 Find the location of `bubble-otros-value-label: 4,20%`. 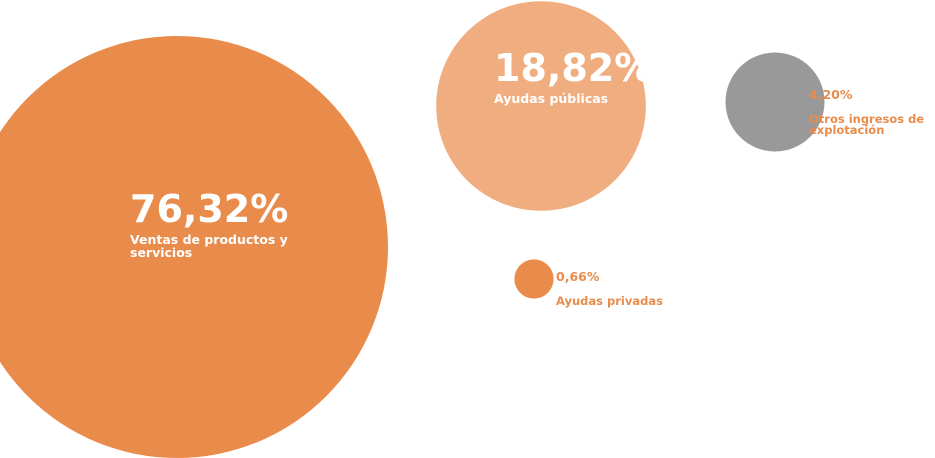

bubble-otros-value-label: 4,20% is located at coordinates (831, 94).